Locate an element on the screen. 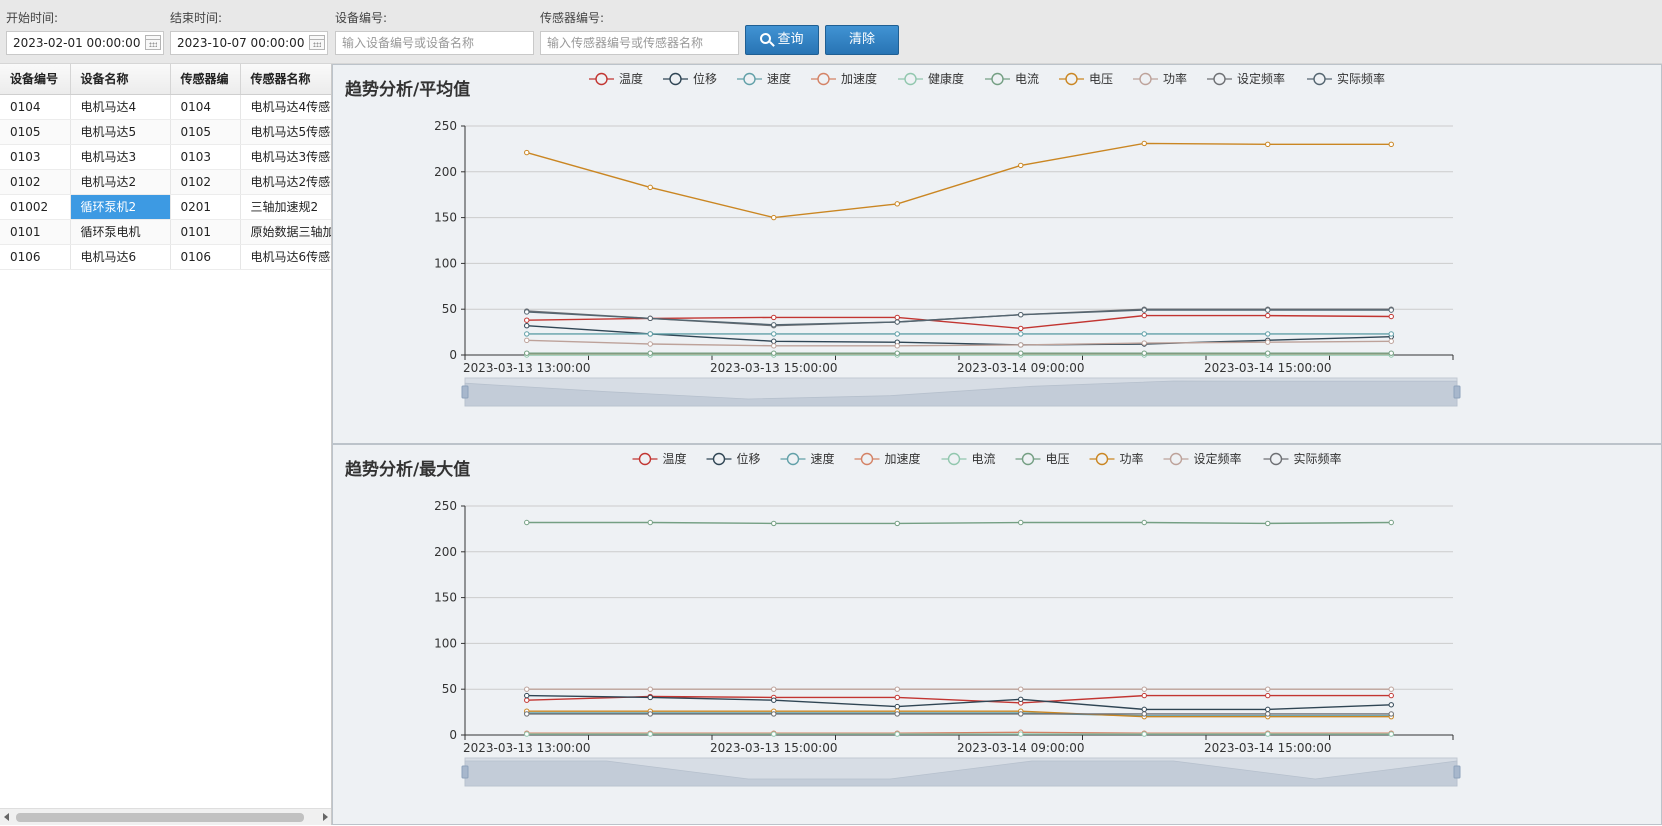  table-cell: 循环泵电机 is located at coordinates (120, 231).